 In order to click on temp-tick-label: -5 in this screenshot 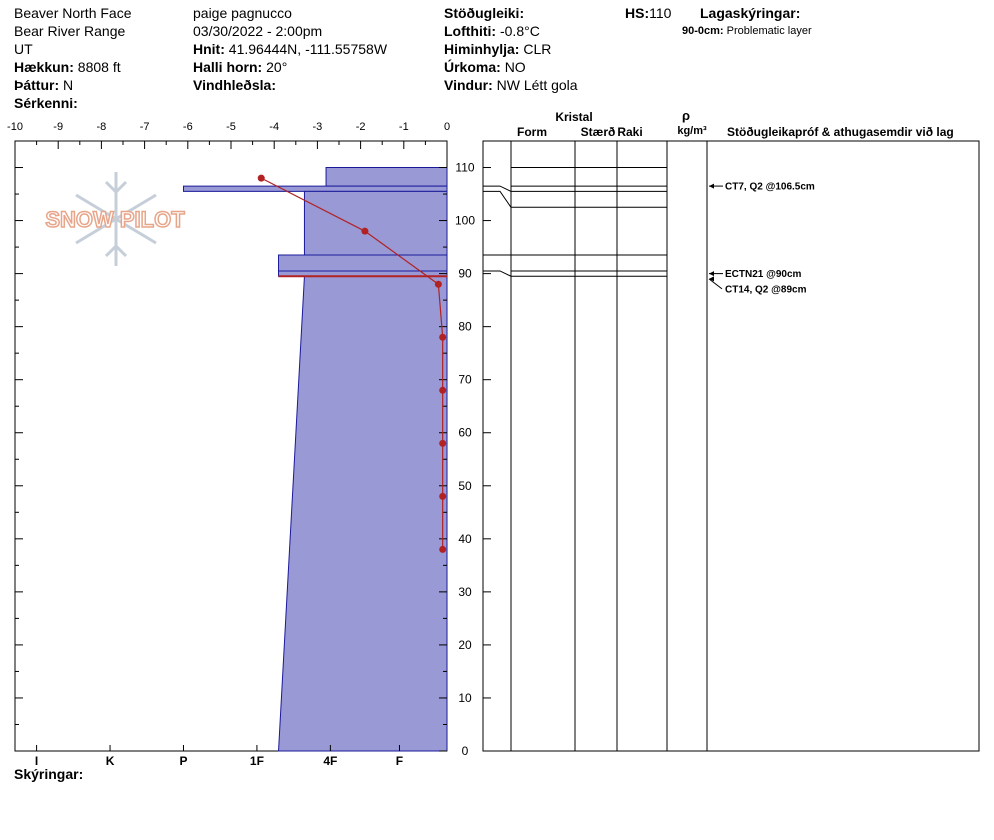, I will do `click(231, 127)`.